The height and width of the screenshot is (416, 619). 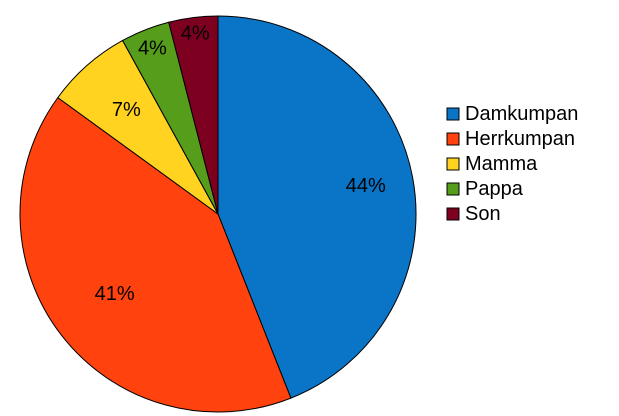 What do you see at coordinates (195, 33) in the screenshot?
I see `slice-label-son: 4%` at bounding box center [195, 33].